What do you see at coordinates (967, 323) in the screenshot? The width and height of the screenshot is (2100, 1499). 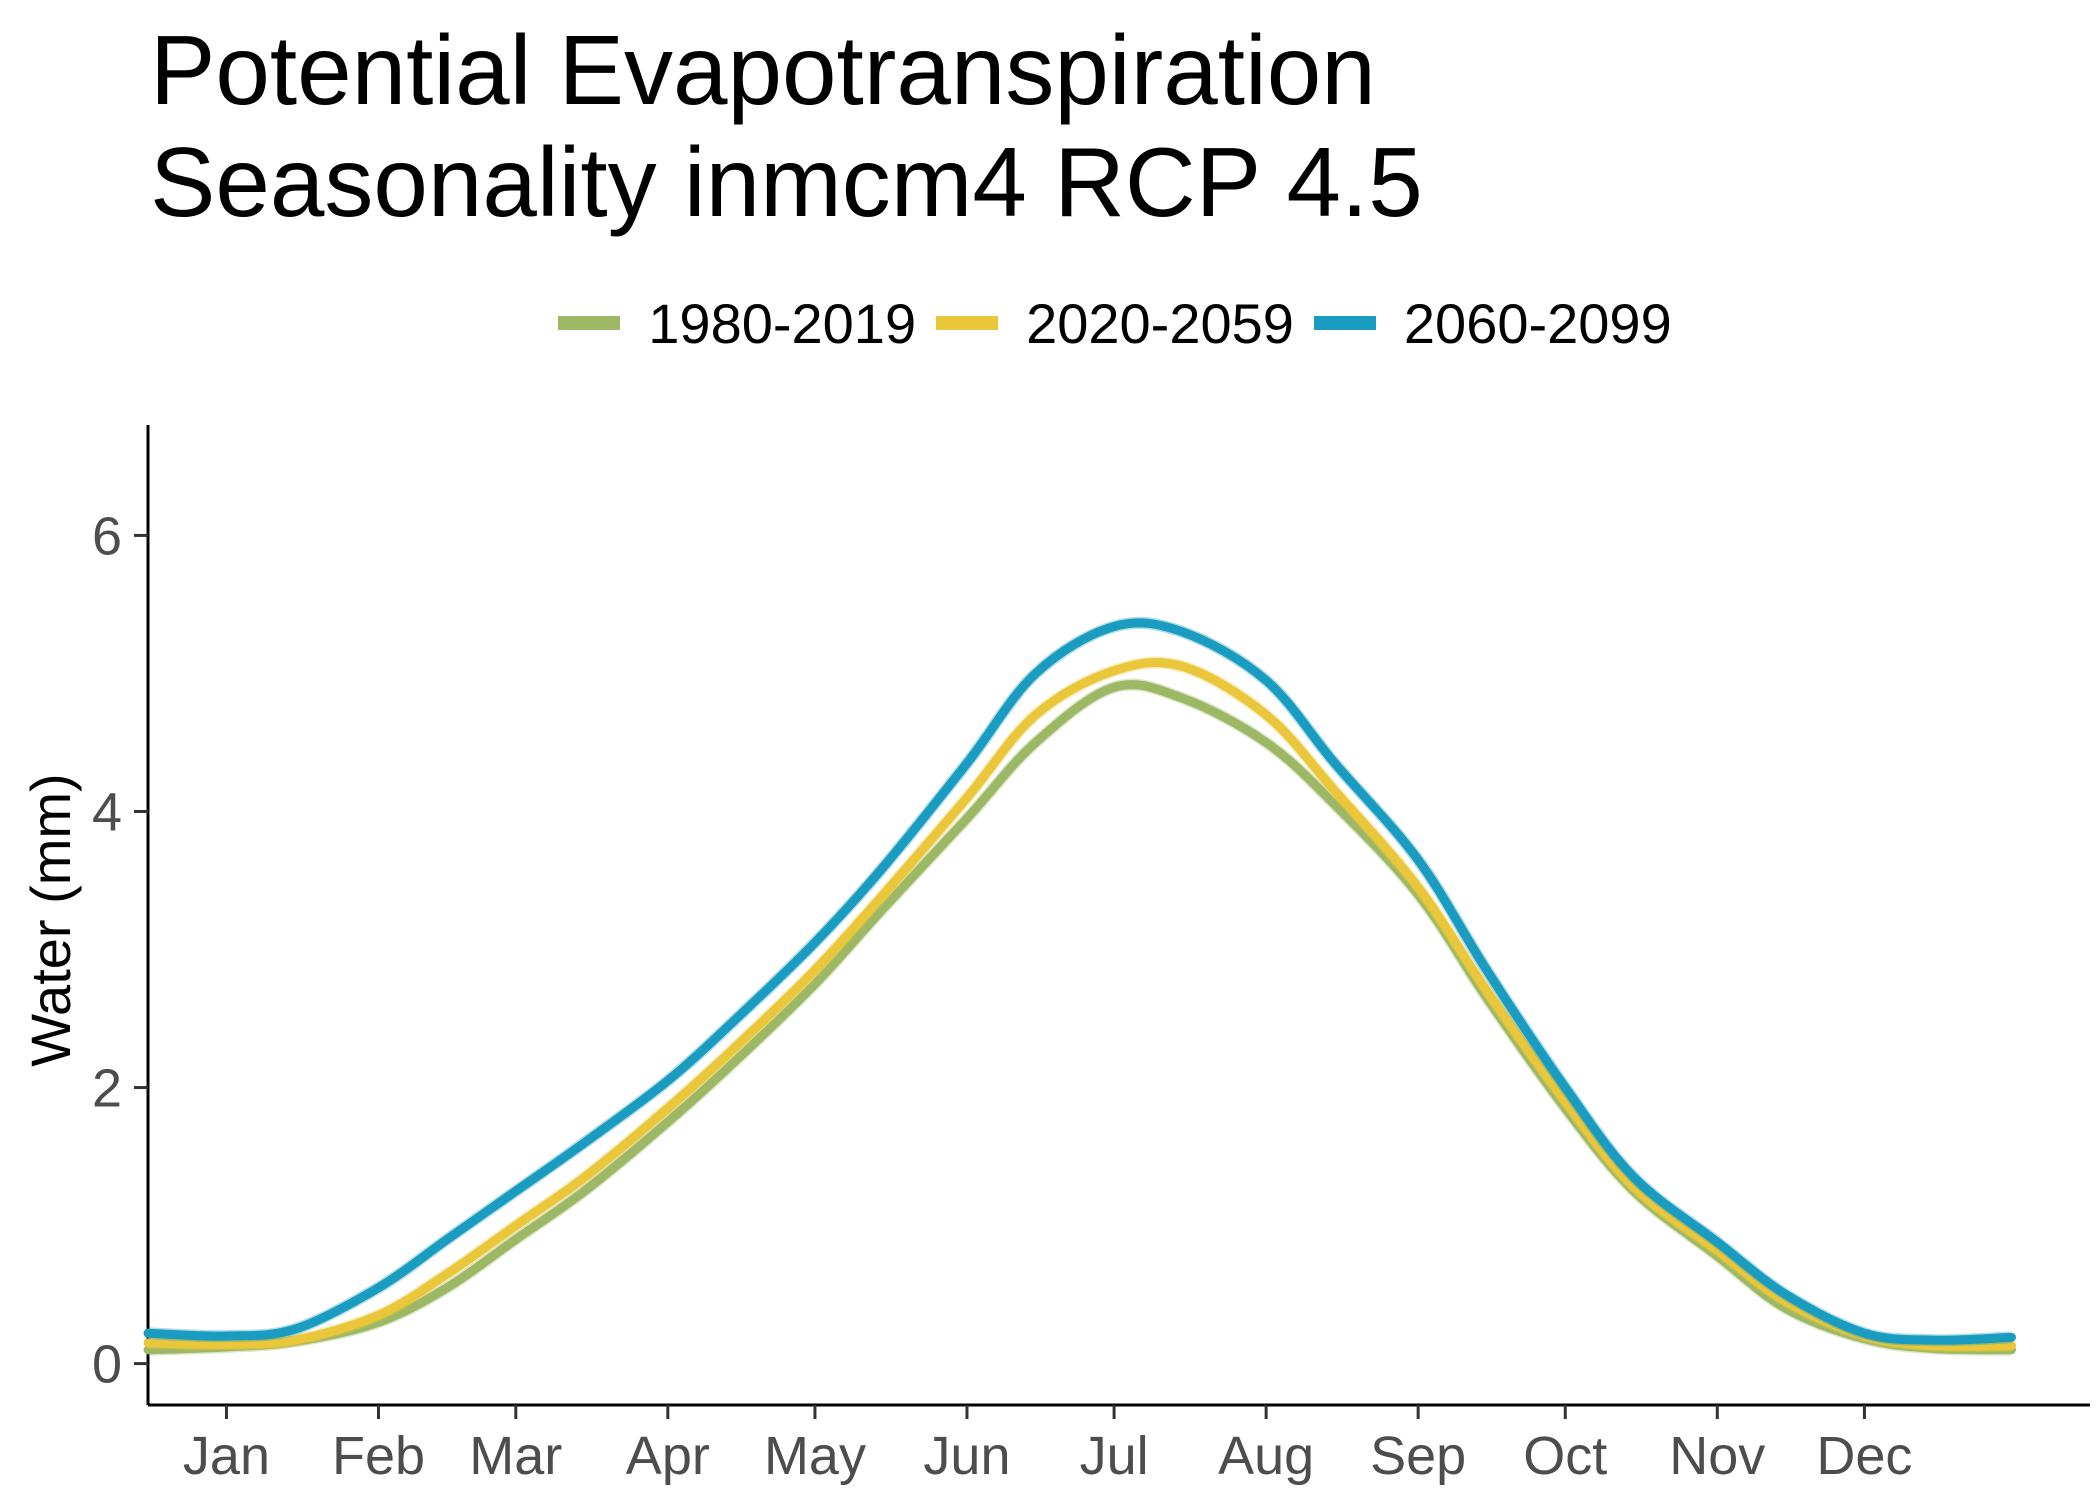 I see `legend-key-2020-2059` at bounding box center [967, 323].